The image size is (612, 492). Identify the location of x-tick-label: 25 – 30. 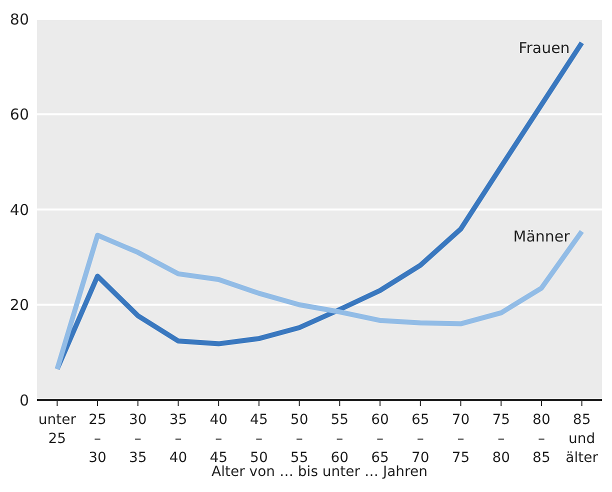
(97, 439).